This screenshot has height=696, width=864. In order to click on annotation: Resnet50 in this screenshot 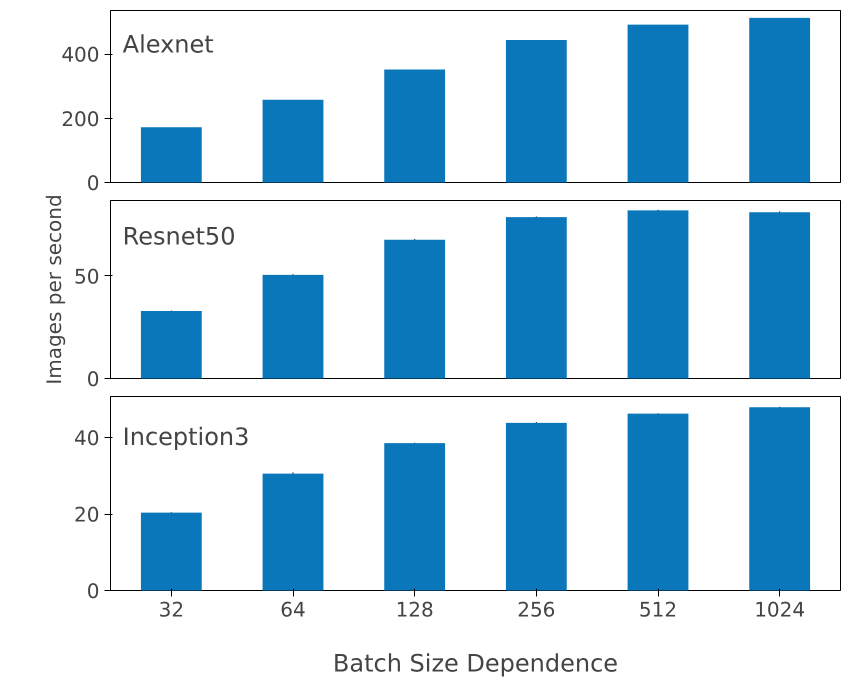, I will do `click(179, 236)`.